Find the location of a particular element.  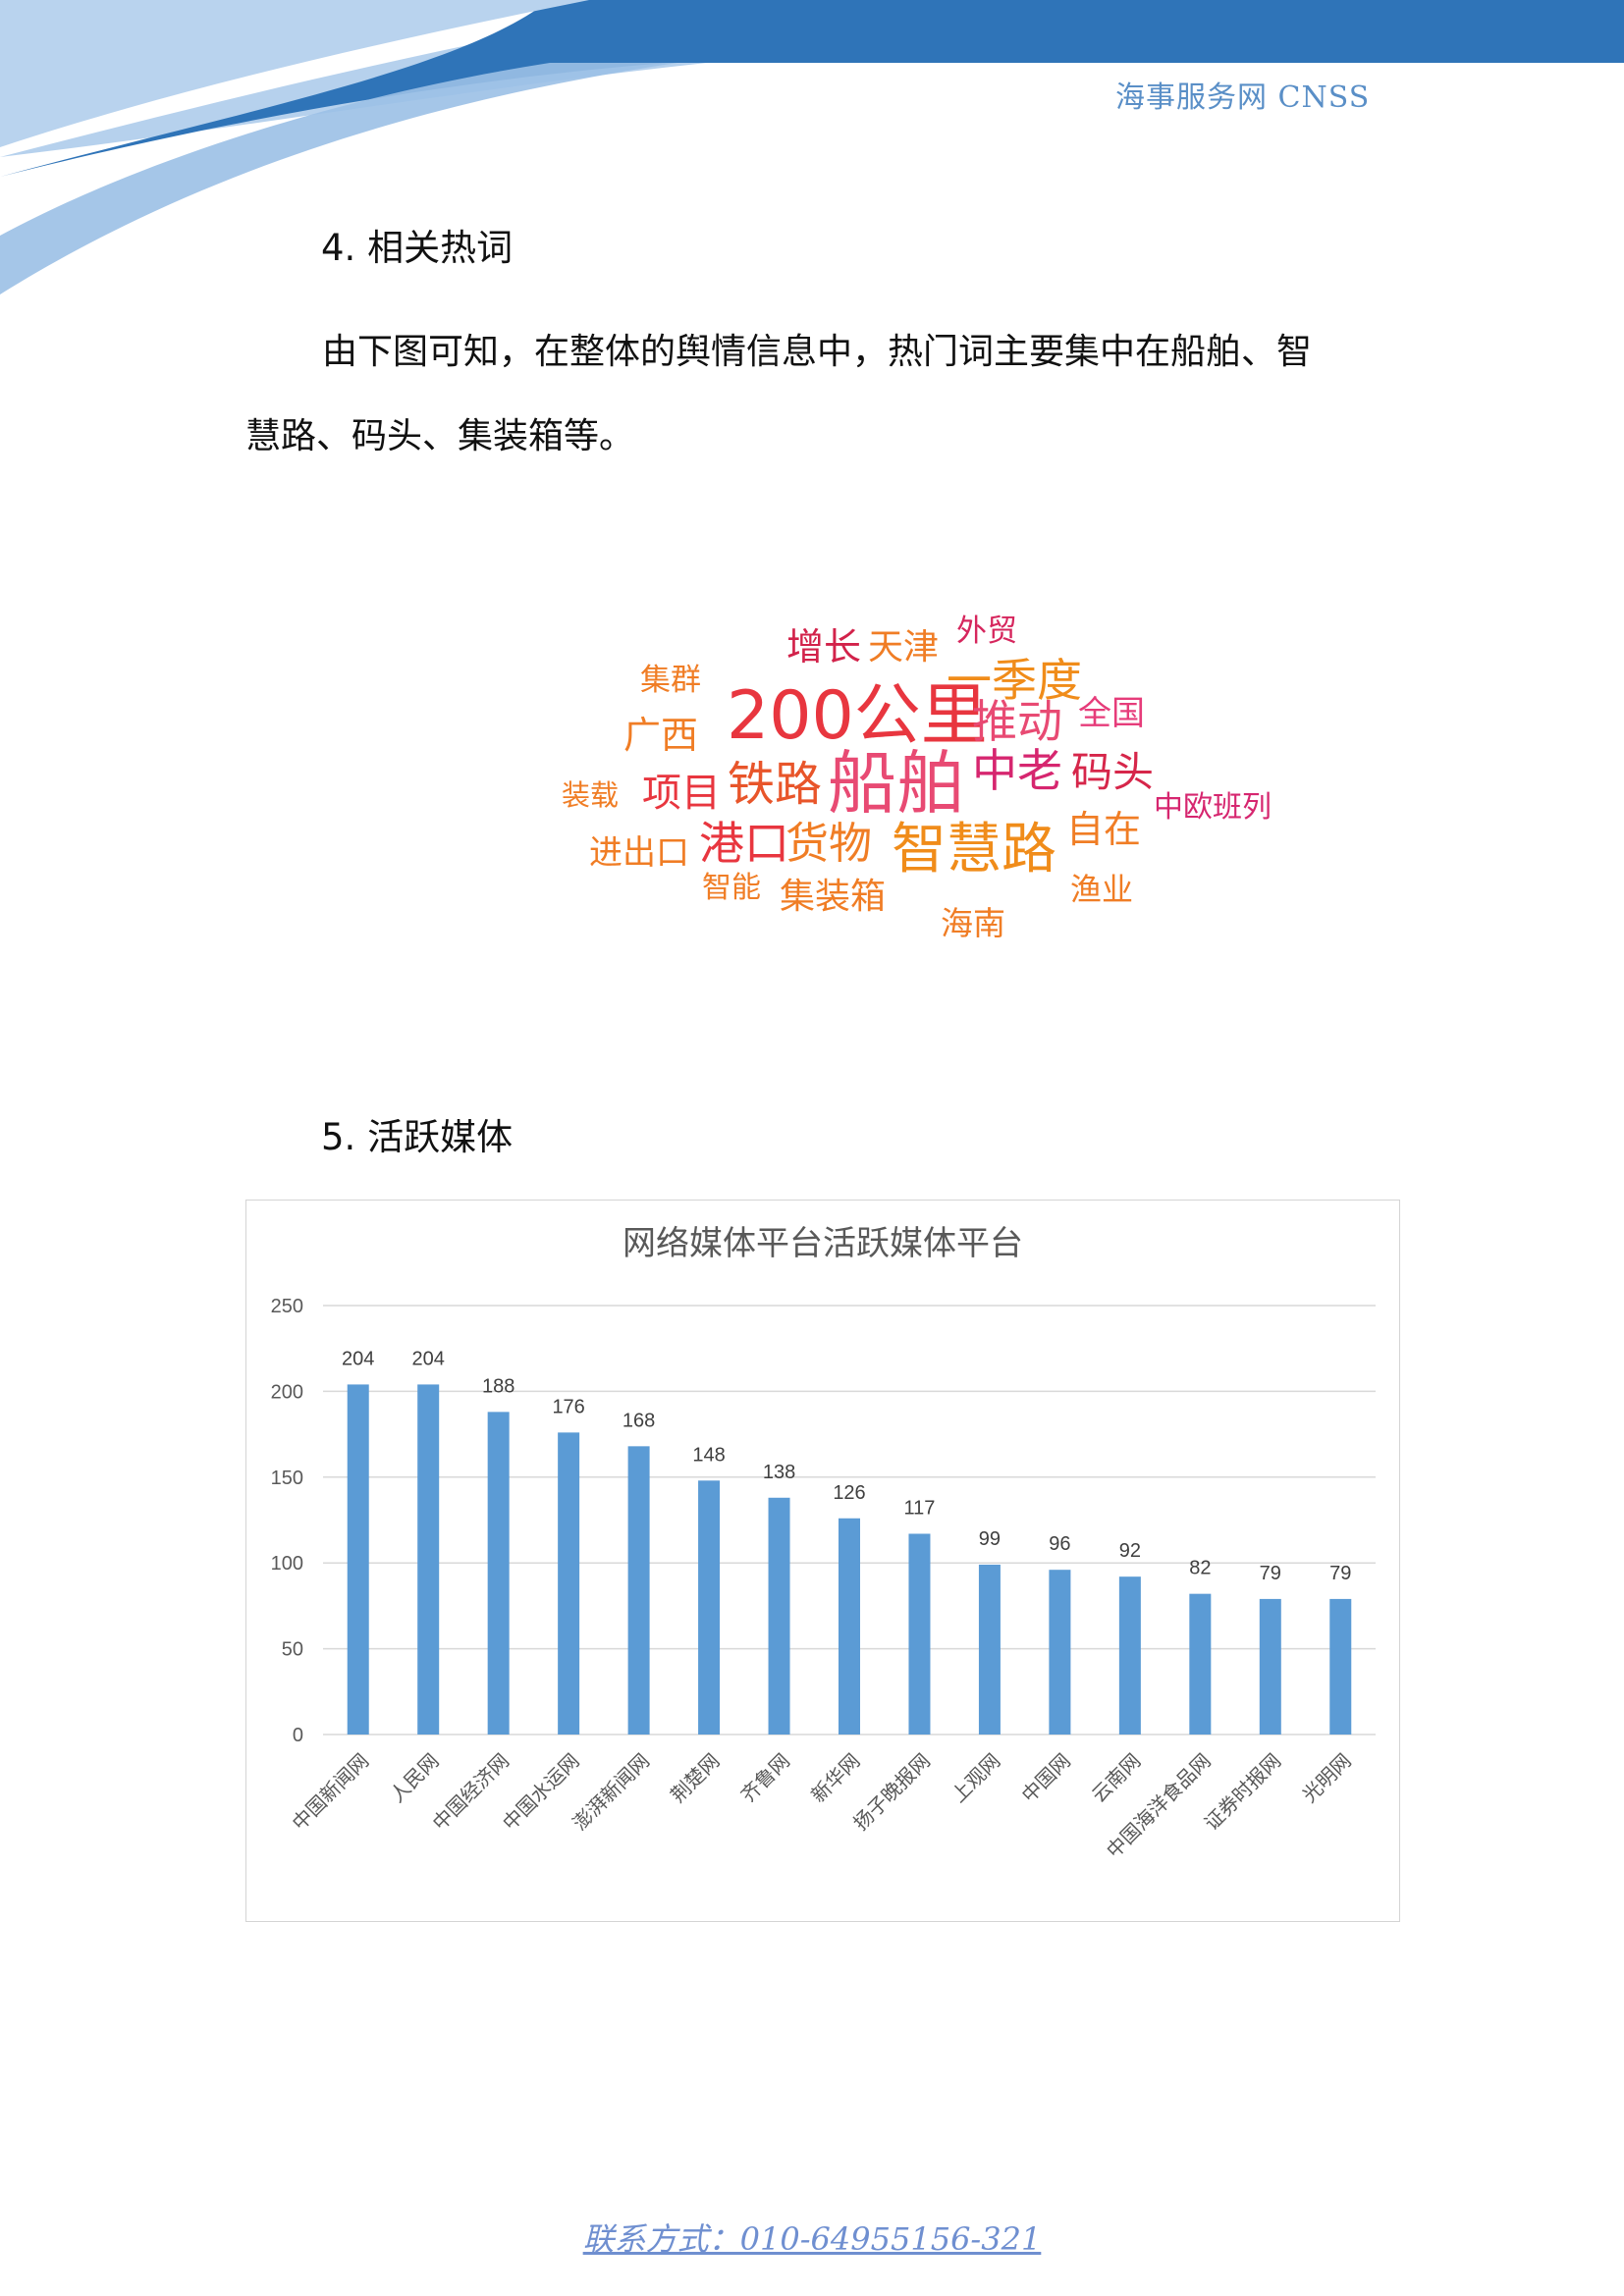

chart-title: 网络媒体平台活跃媒体平台 is located at coordinates (823, 1243).